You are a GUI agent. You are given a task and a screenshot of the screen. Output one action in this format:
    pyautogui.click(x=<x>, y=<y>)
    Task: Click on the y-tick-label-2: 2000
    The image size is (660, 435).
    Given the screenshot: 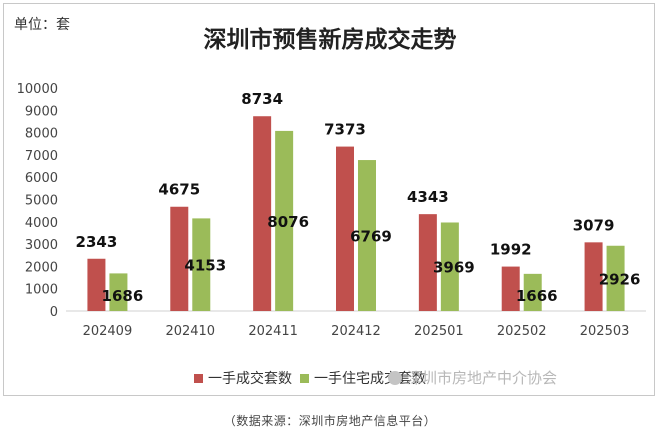 What is the action you would take?
    pyautogui.click(x=41, y=267)
    